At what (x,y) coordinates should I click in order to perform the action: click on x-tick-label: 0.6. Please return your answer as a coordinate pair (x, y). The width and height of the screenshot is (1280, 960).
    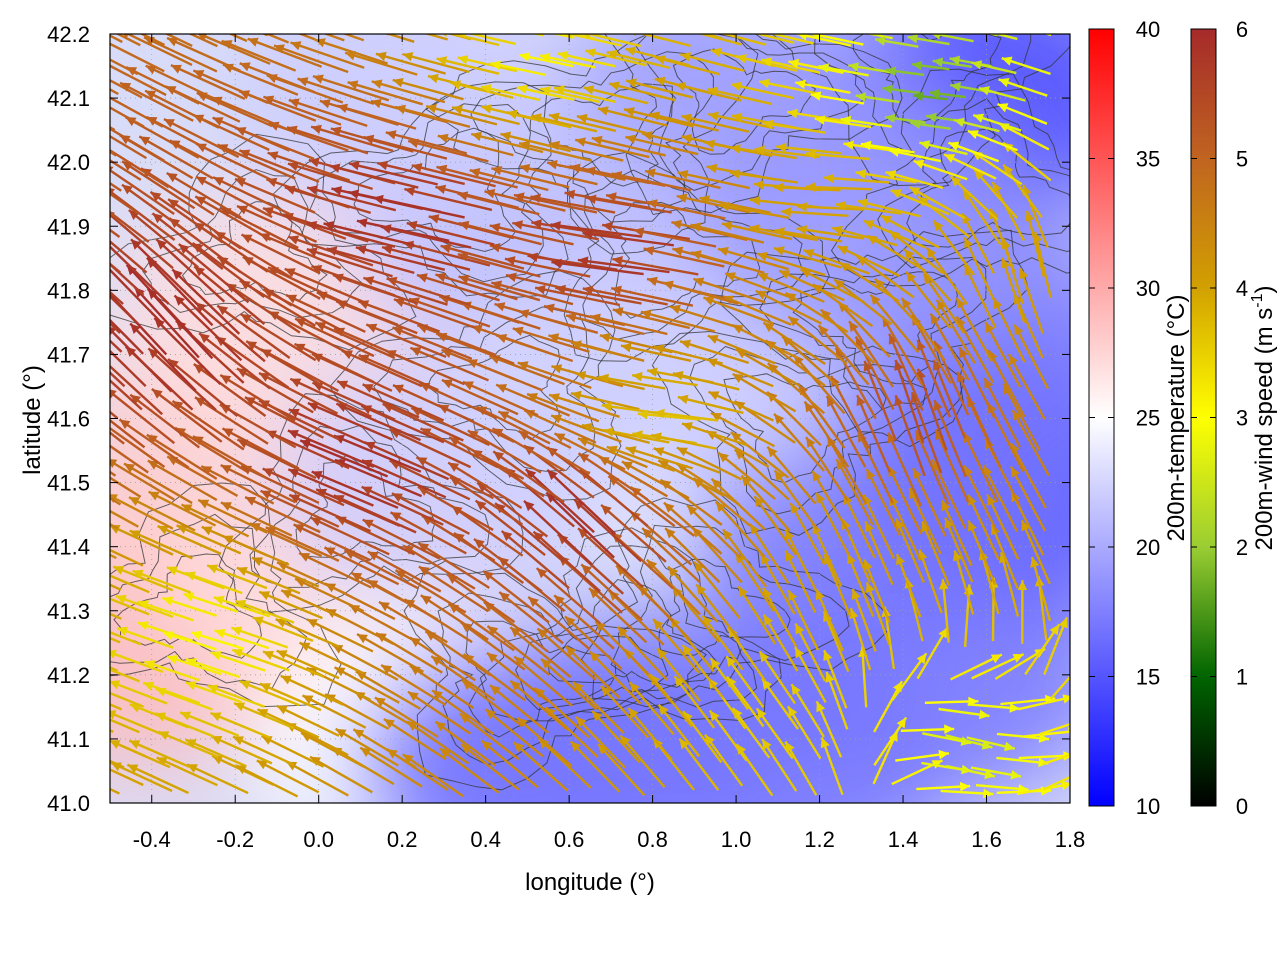
    Looking at the image, I should click on (569, 839).